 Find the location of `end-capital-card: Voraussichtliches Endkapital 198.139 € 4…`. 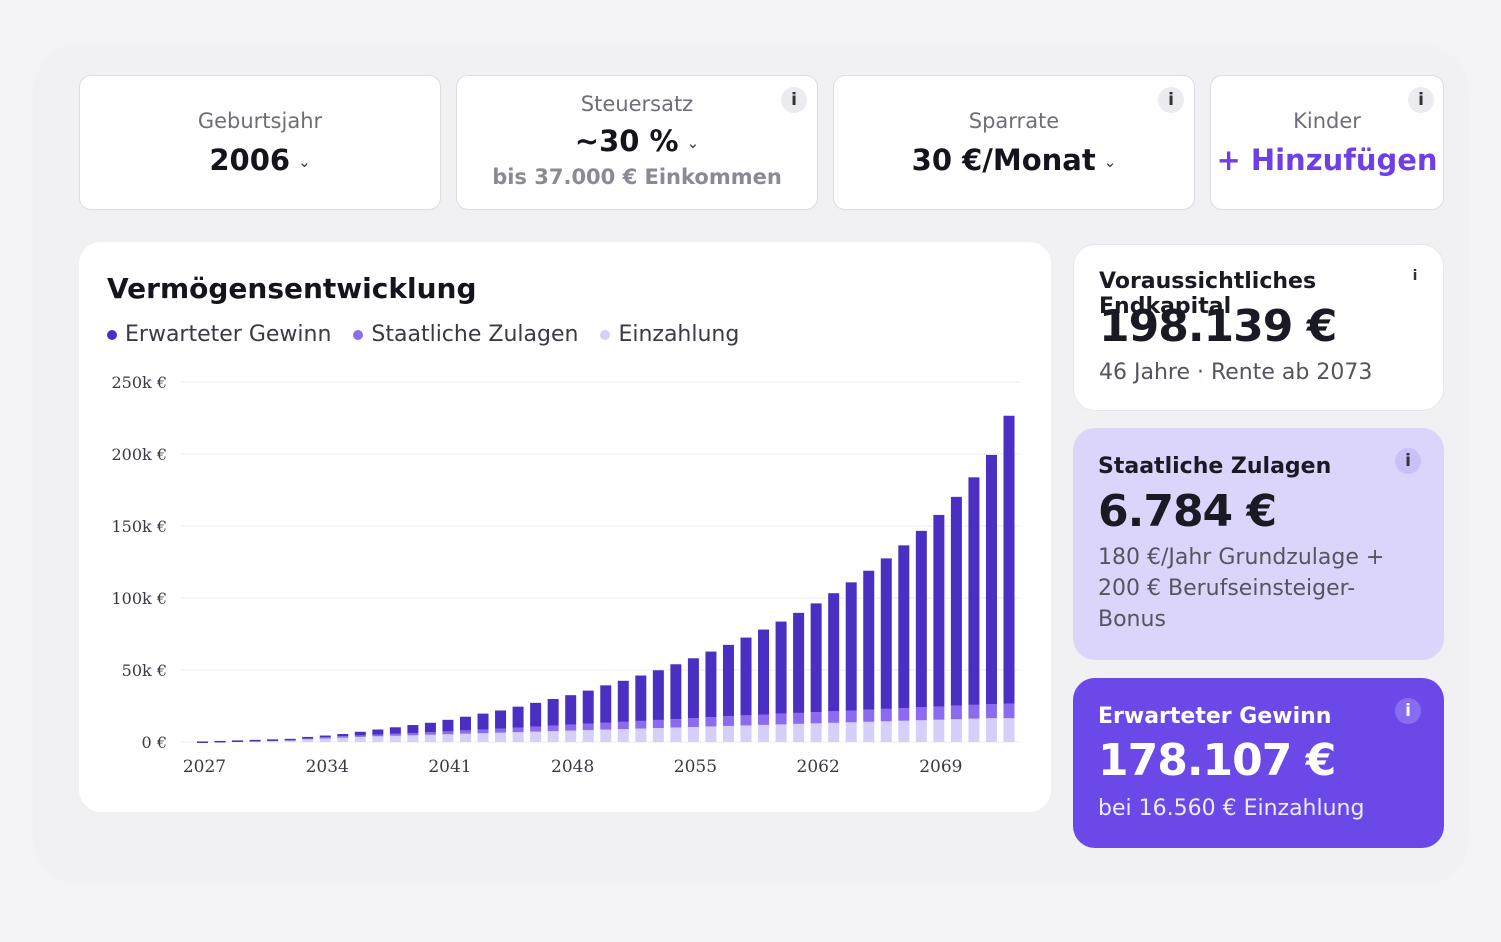

end-capital-card: Voraussichtliches Endkapital 198.139 € 4… is located at coordinates (1258, 327).